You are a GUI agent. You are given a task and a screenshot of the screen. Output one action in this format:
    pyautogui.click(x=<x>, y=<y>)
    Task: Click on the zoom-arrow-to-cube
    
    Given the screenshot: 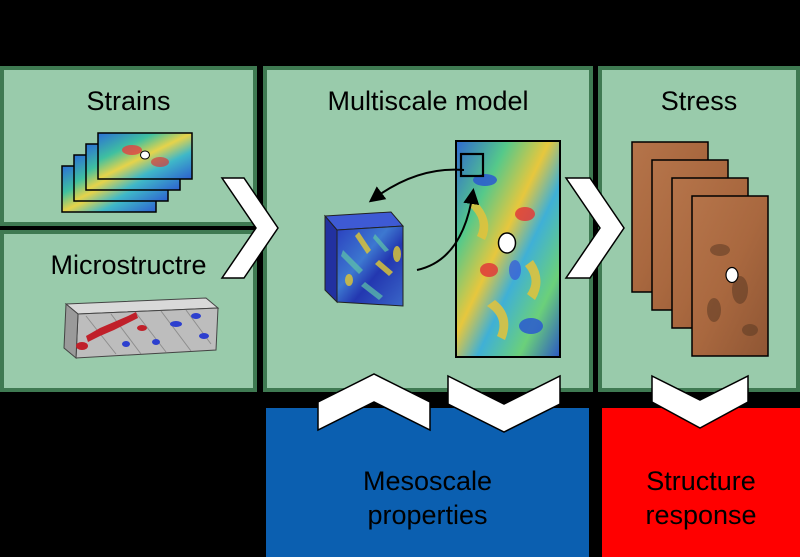 What is the action you would take?
    pyautogui.click(x=424, y=219)
    